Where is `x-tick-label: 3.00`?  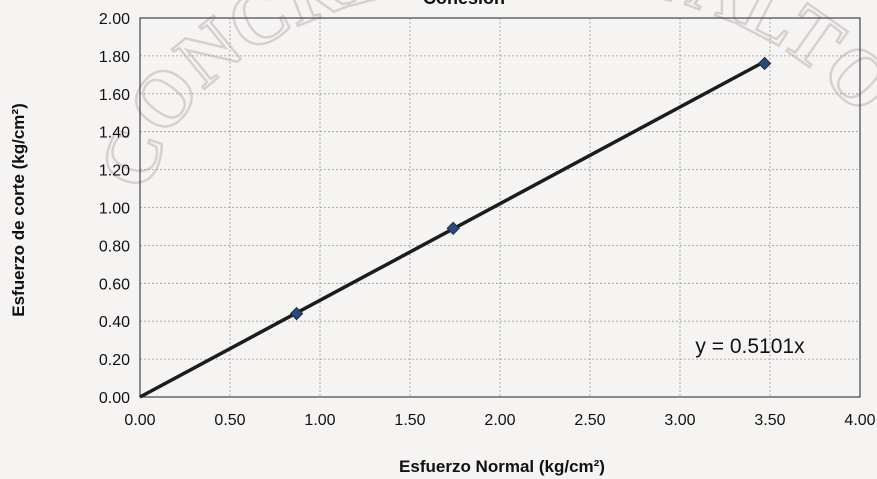 x-tick-label: 3.00 is located at coordinates (679, 420).